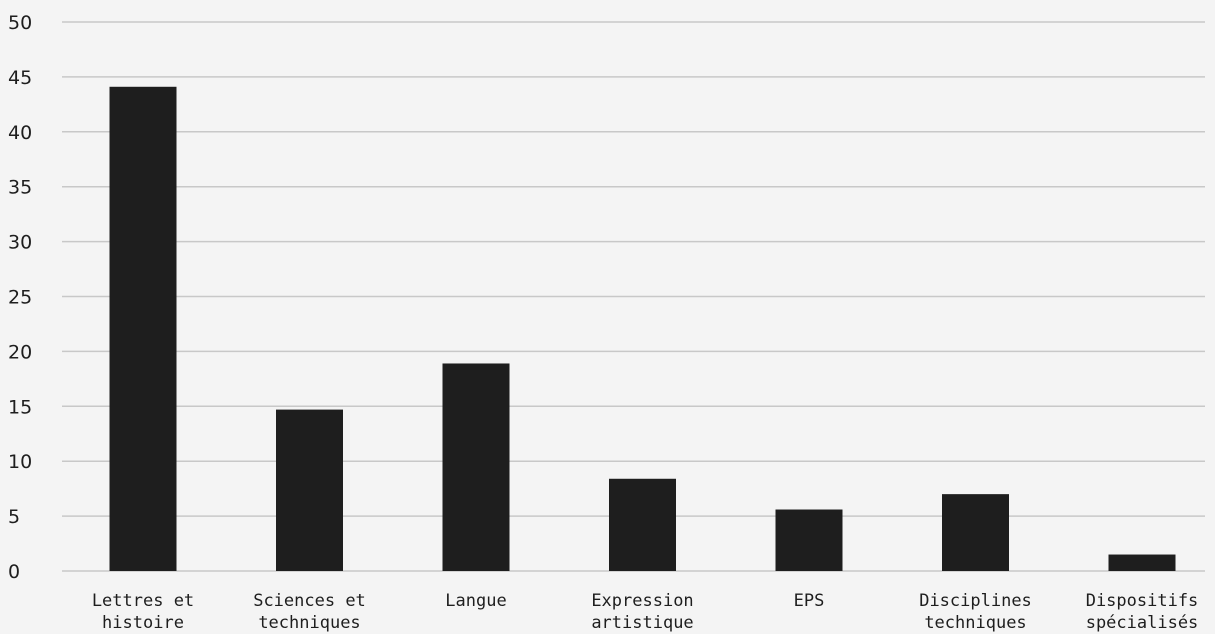  Describe the element at coordinates (143, 623) in the screenshot. I see `x-tick-label-line: histoire` at that location.